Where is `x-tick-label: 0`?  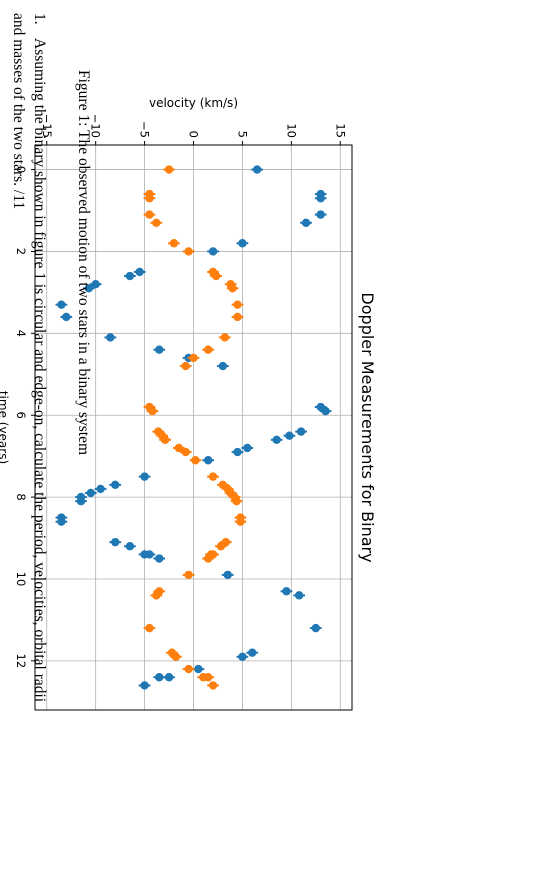
x-tick-label: 0 is located at coordinates (21, 169).